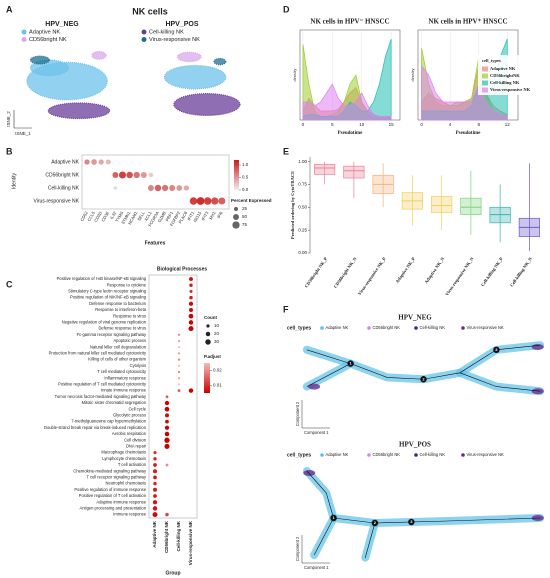 Image resolution: width=550 pixels, height=578 pixels. What do you see at coordinates (245, 216) in the screenshot?
I see `size-legend-label: 50` at bounding box center [245, 216].